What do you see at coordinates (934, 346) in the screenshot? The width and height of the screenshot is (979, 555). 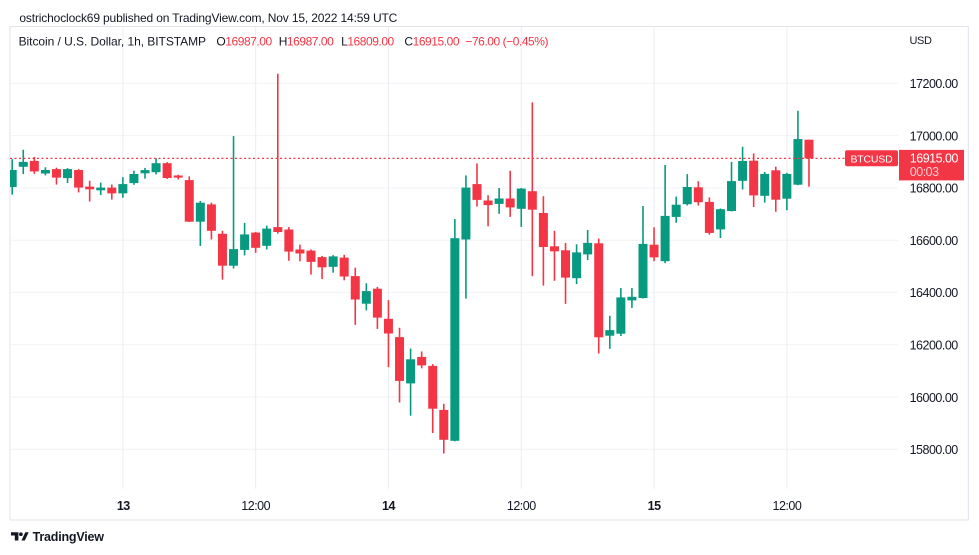 I see `svg-text: 16200.00` at bounding box center [934, 346].